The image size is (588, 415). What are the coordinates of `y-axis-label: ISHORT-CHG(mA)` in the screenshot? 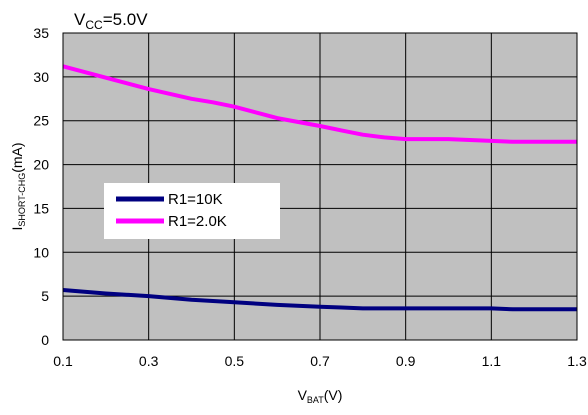 It's located at (18, 186).